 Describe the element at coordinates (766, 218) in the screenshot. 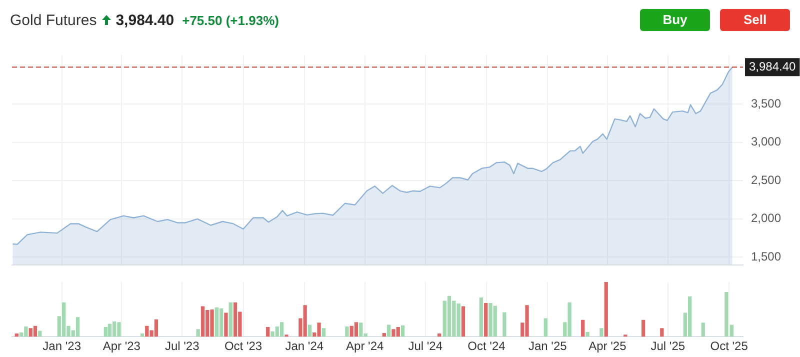

I see `y-tick-label: 2,000` at that location.